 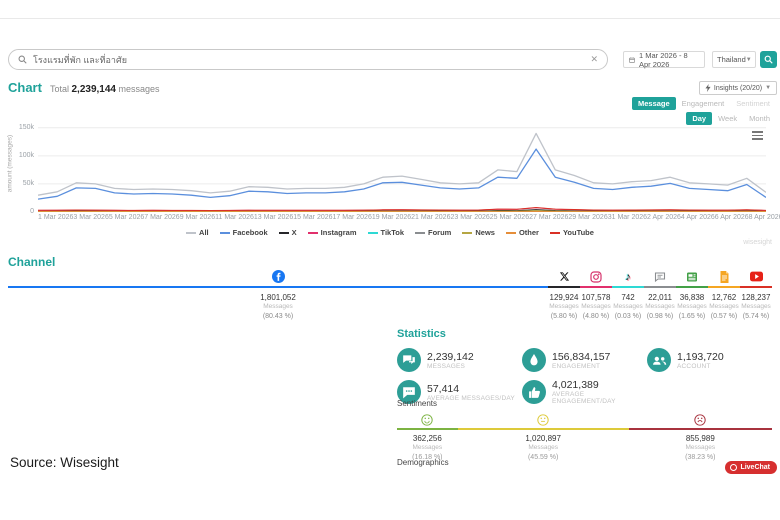 I want to click on tab-message: Message, so click(x=653, y=103).